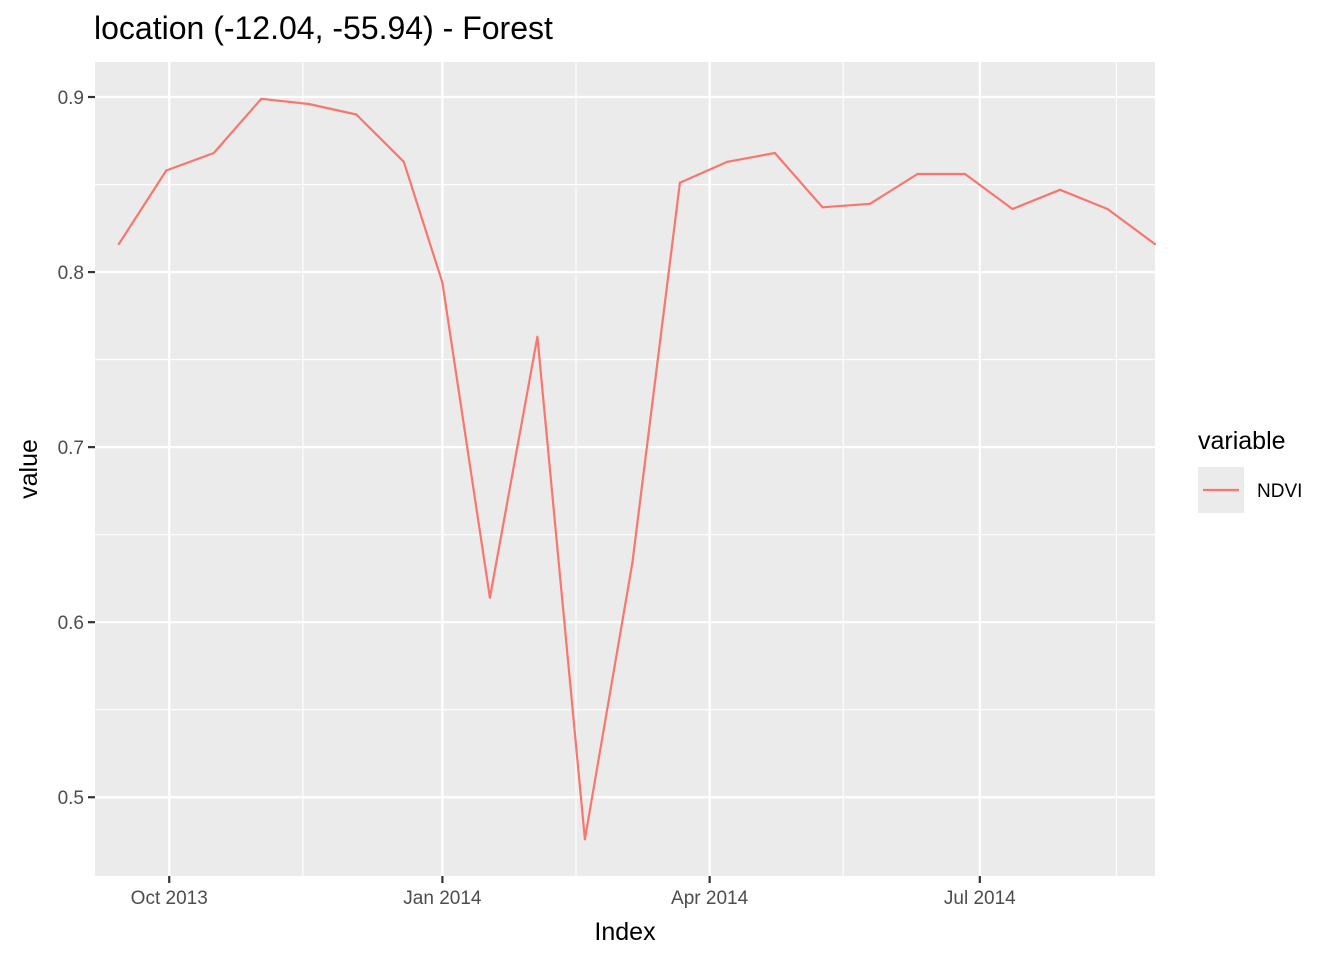 Image resolution: width=1344 pixels, height=960 pixels. I want to click on legend-title: variable, so click(1242, 441).